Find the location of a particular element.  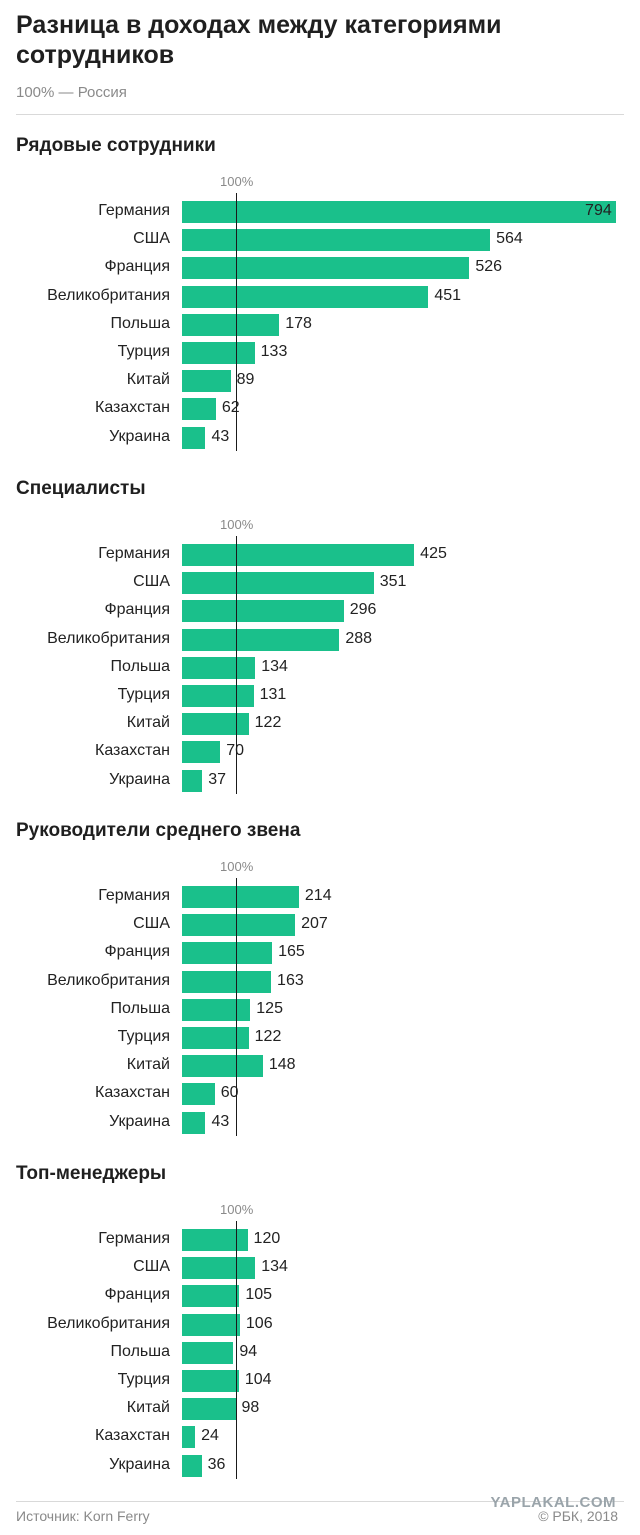

bar-row: Великобритания 288 is located at coordinates (320, 639).